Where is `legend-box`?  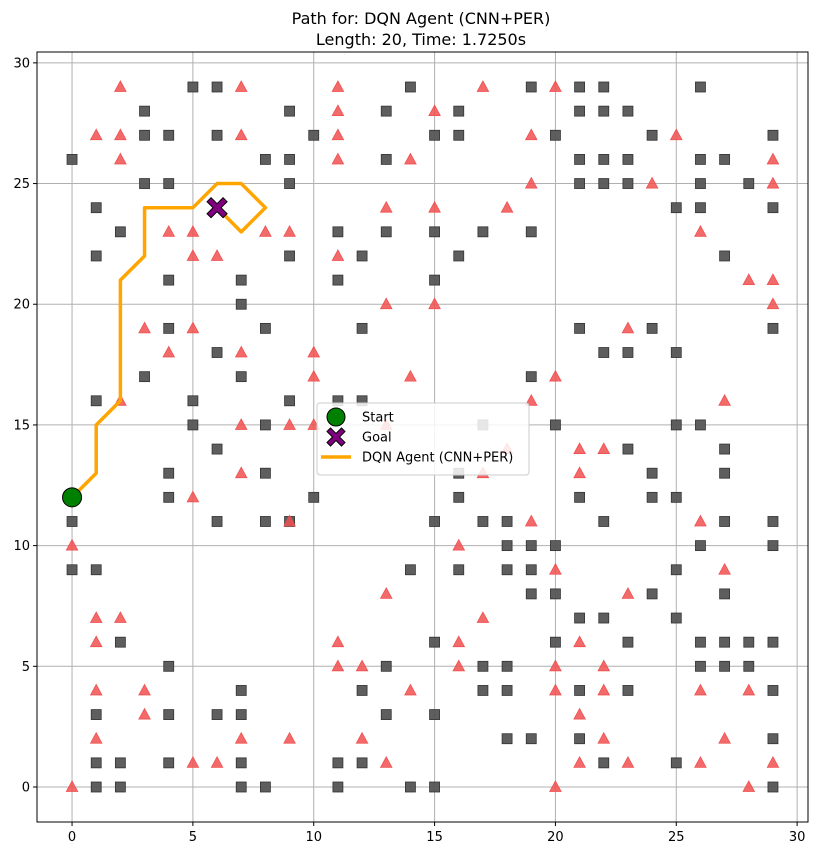 legend-box is located at coordinates (423, 439).